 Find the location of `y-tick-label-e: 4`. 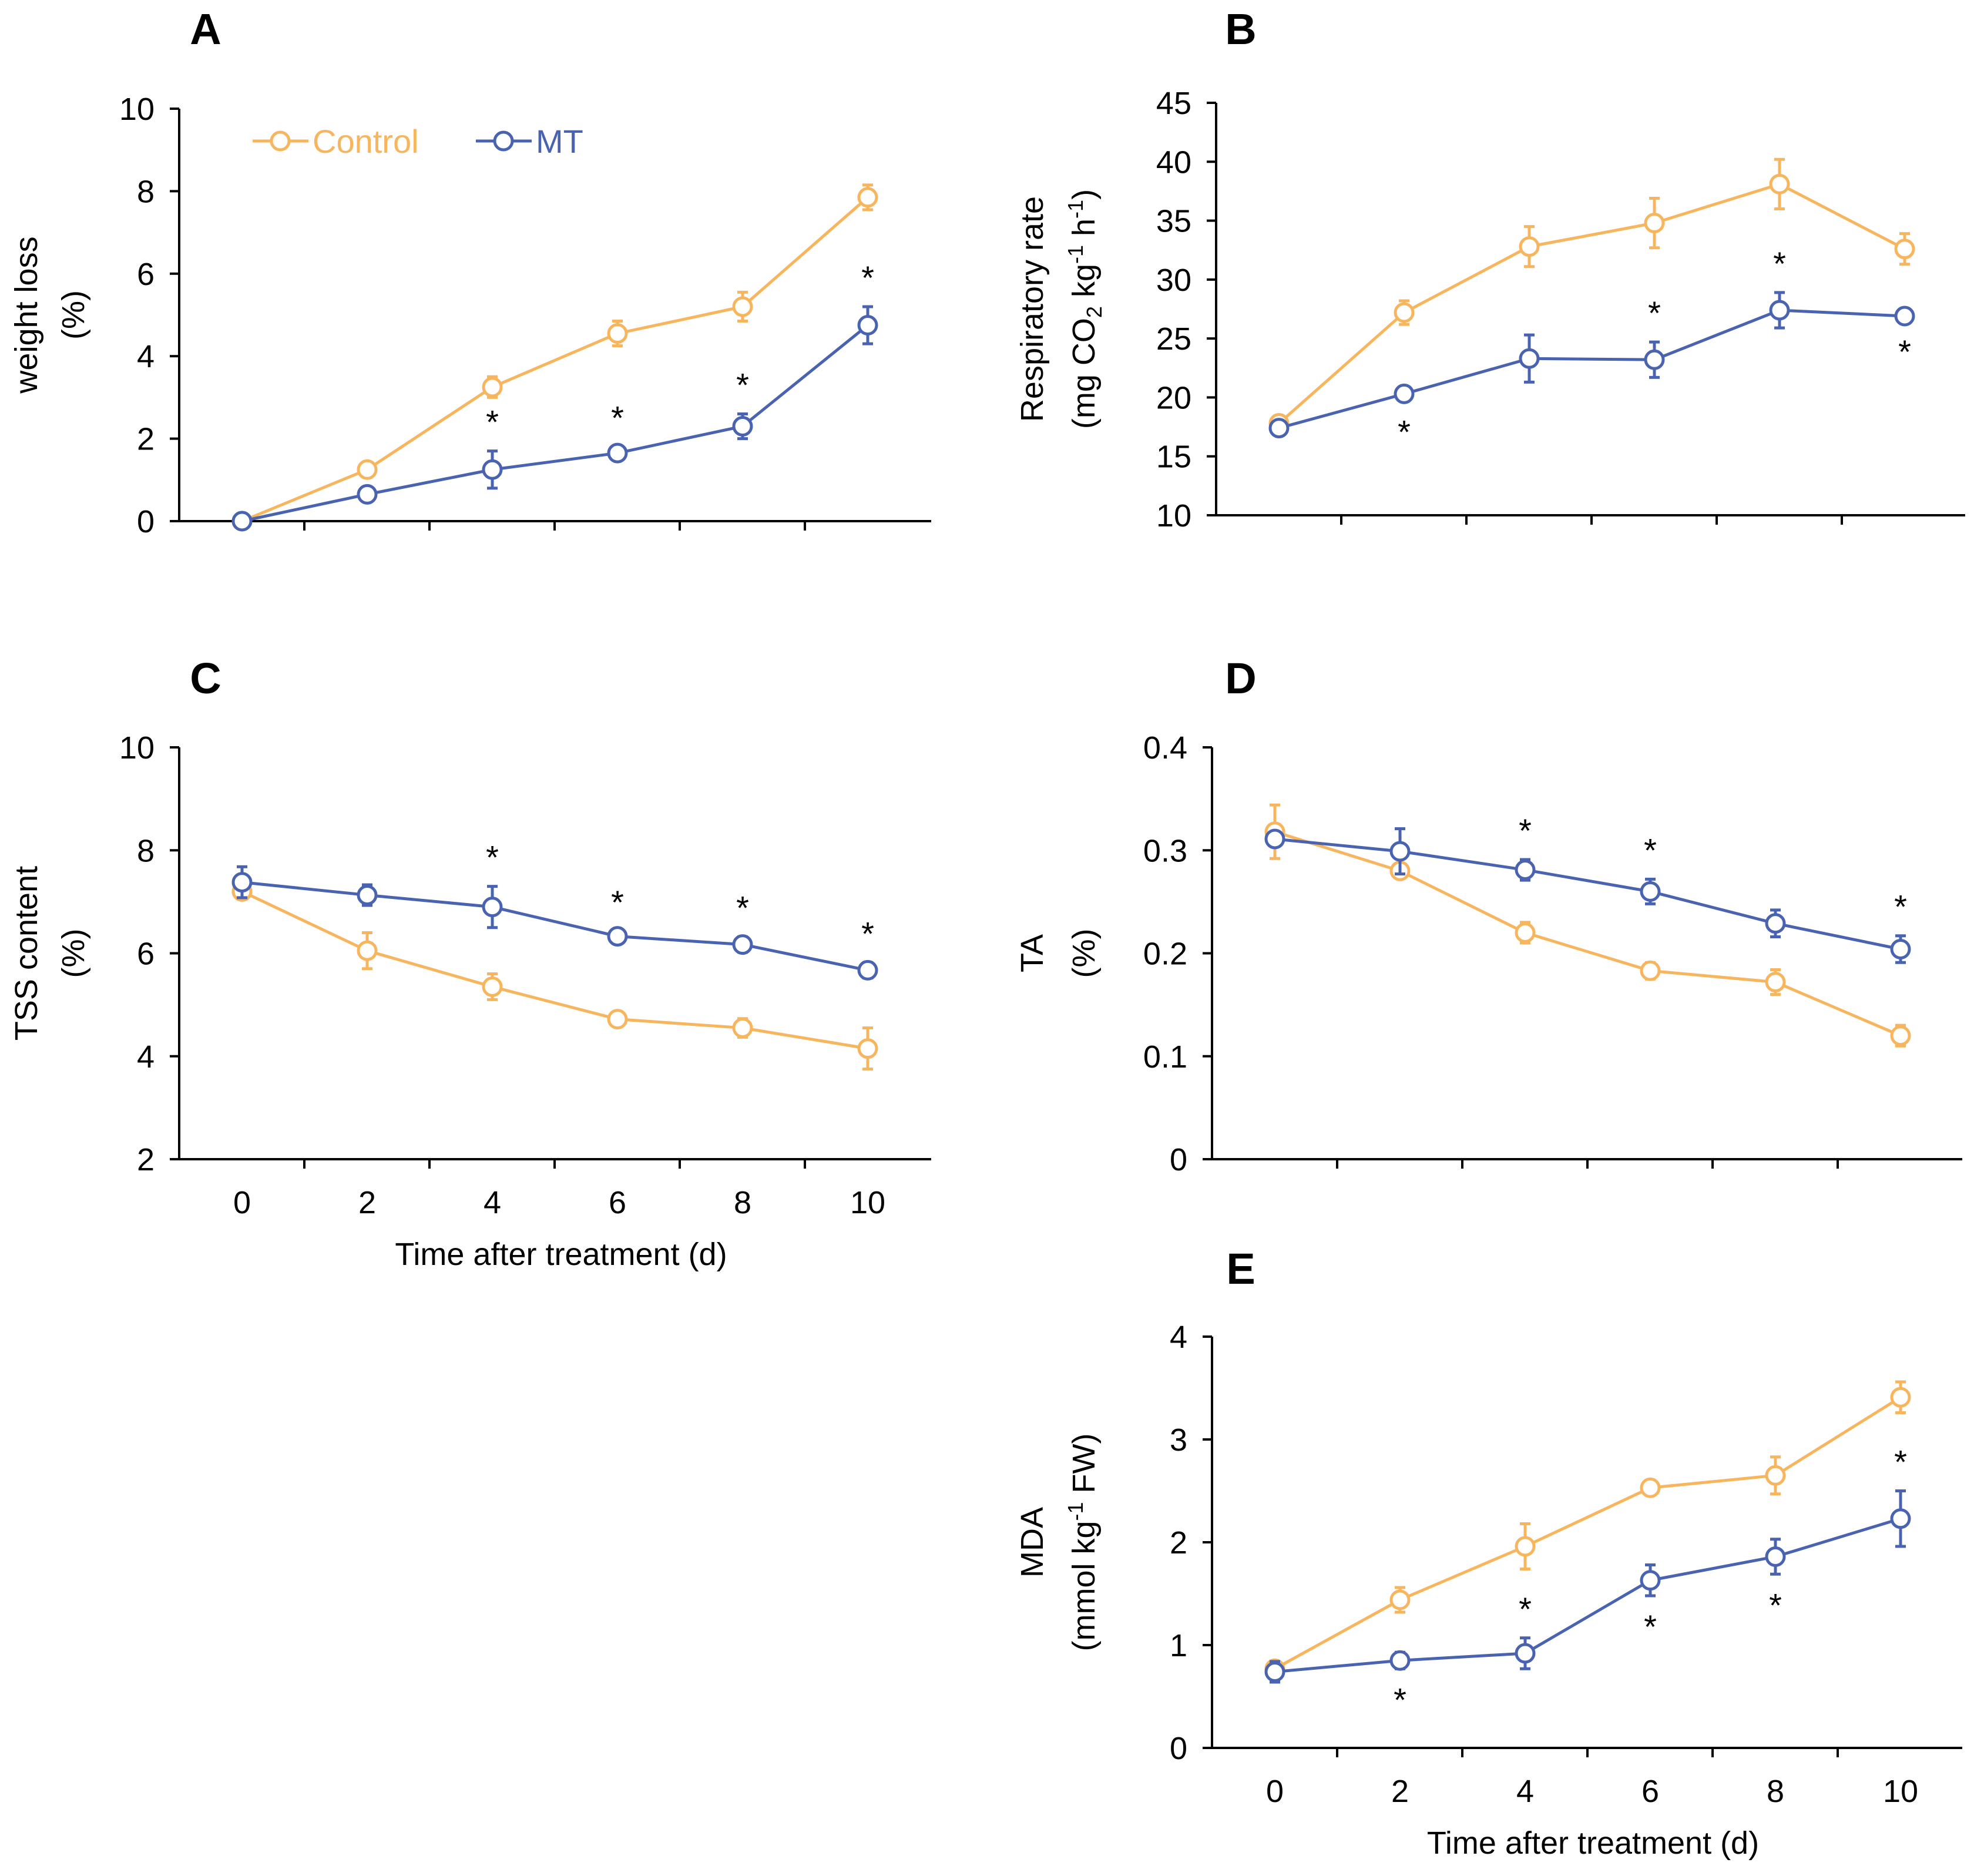

y-tick-label-e: 4 is located at coordinates (1178, 1337).